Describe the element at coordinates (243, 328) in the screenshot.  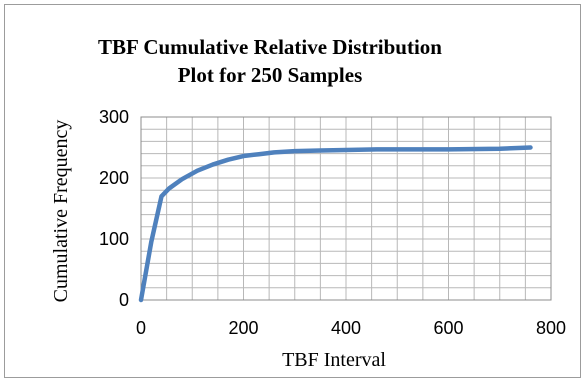
I see `x-tick-label: 200` at that location.